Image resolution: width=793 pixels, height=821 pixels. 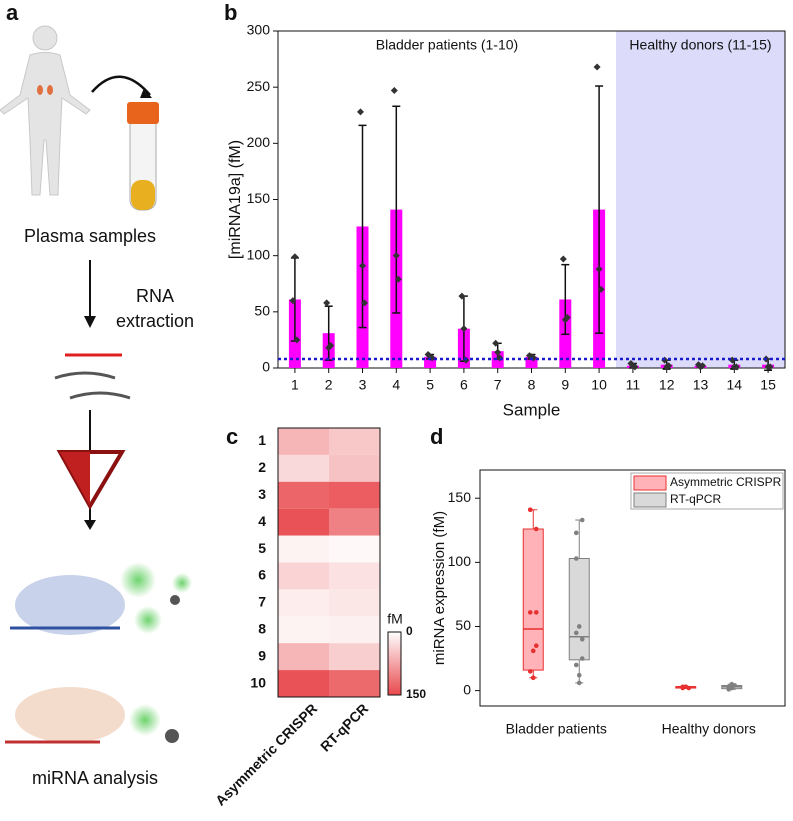 What do you see at coordinates (40, 90) in the screenshot?
I see `organ` at bounding box center [40, 90].